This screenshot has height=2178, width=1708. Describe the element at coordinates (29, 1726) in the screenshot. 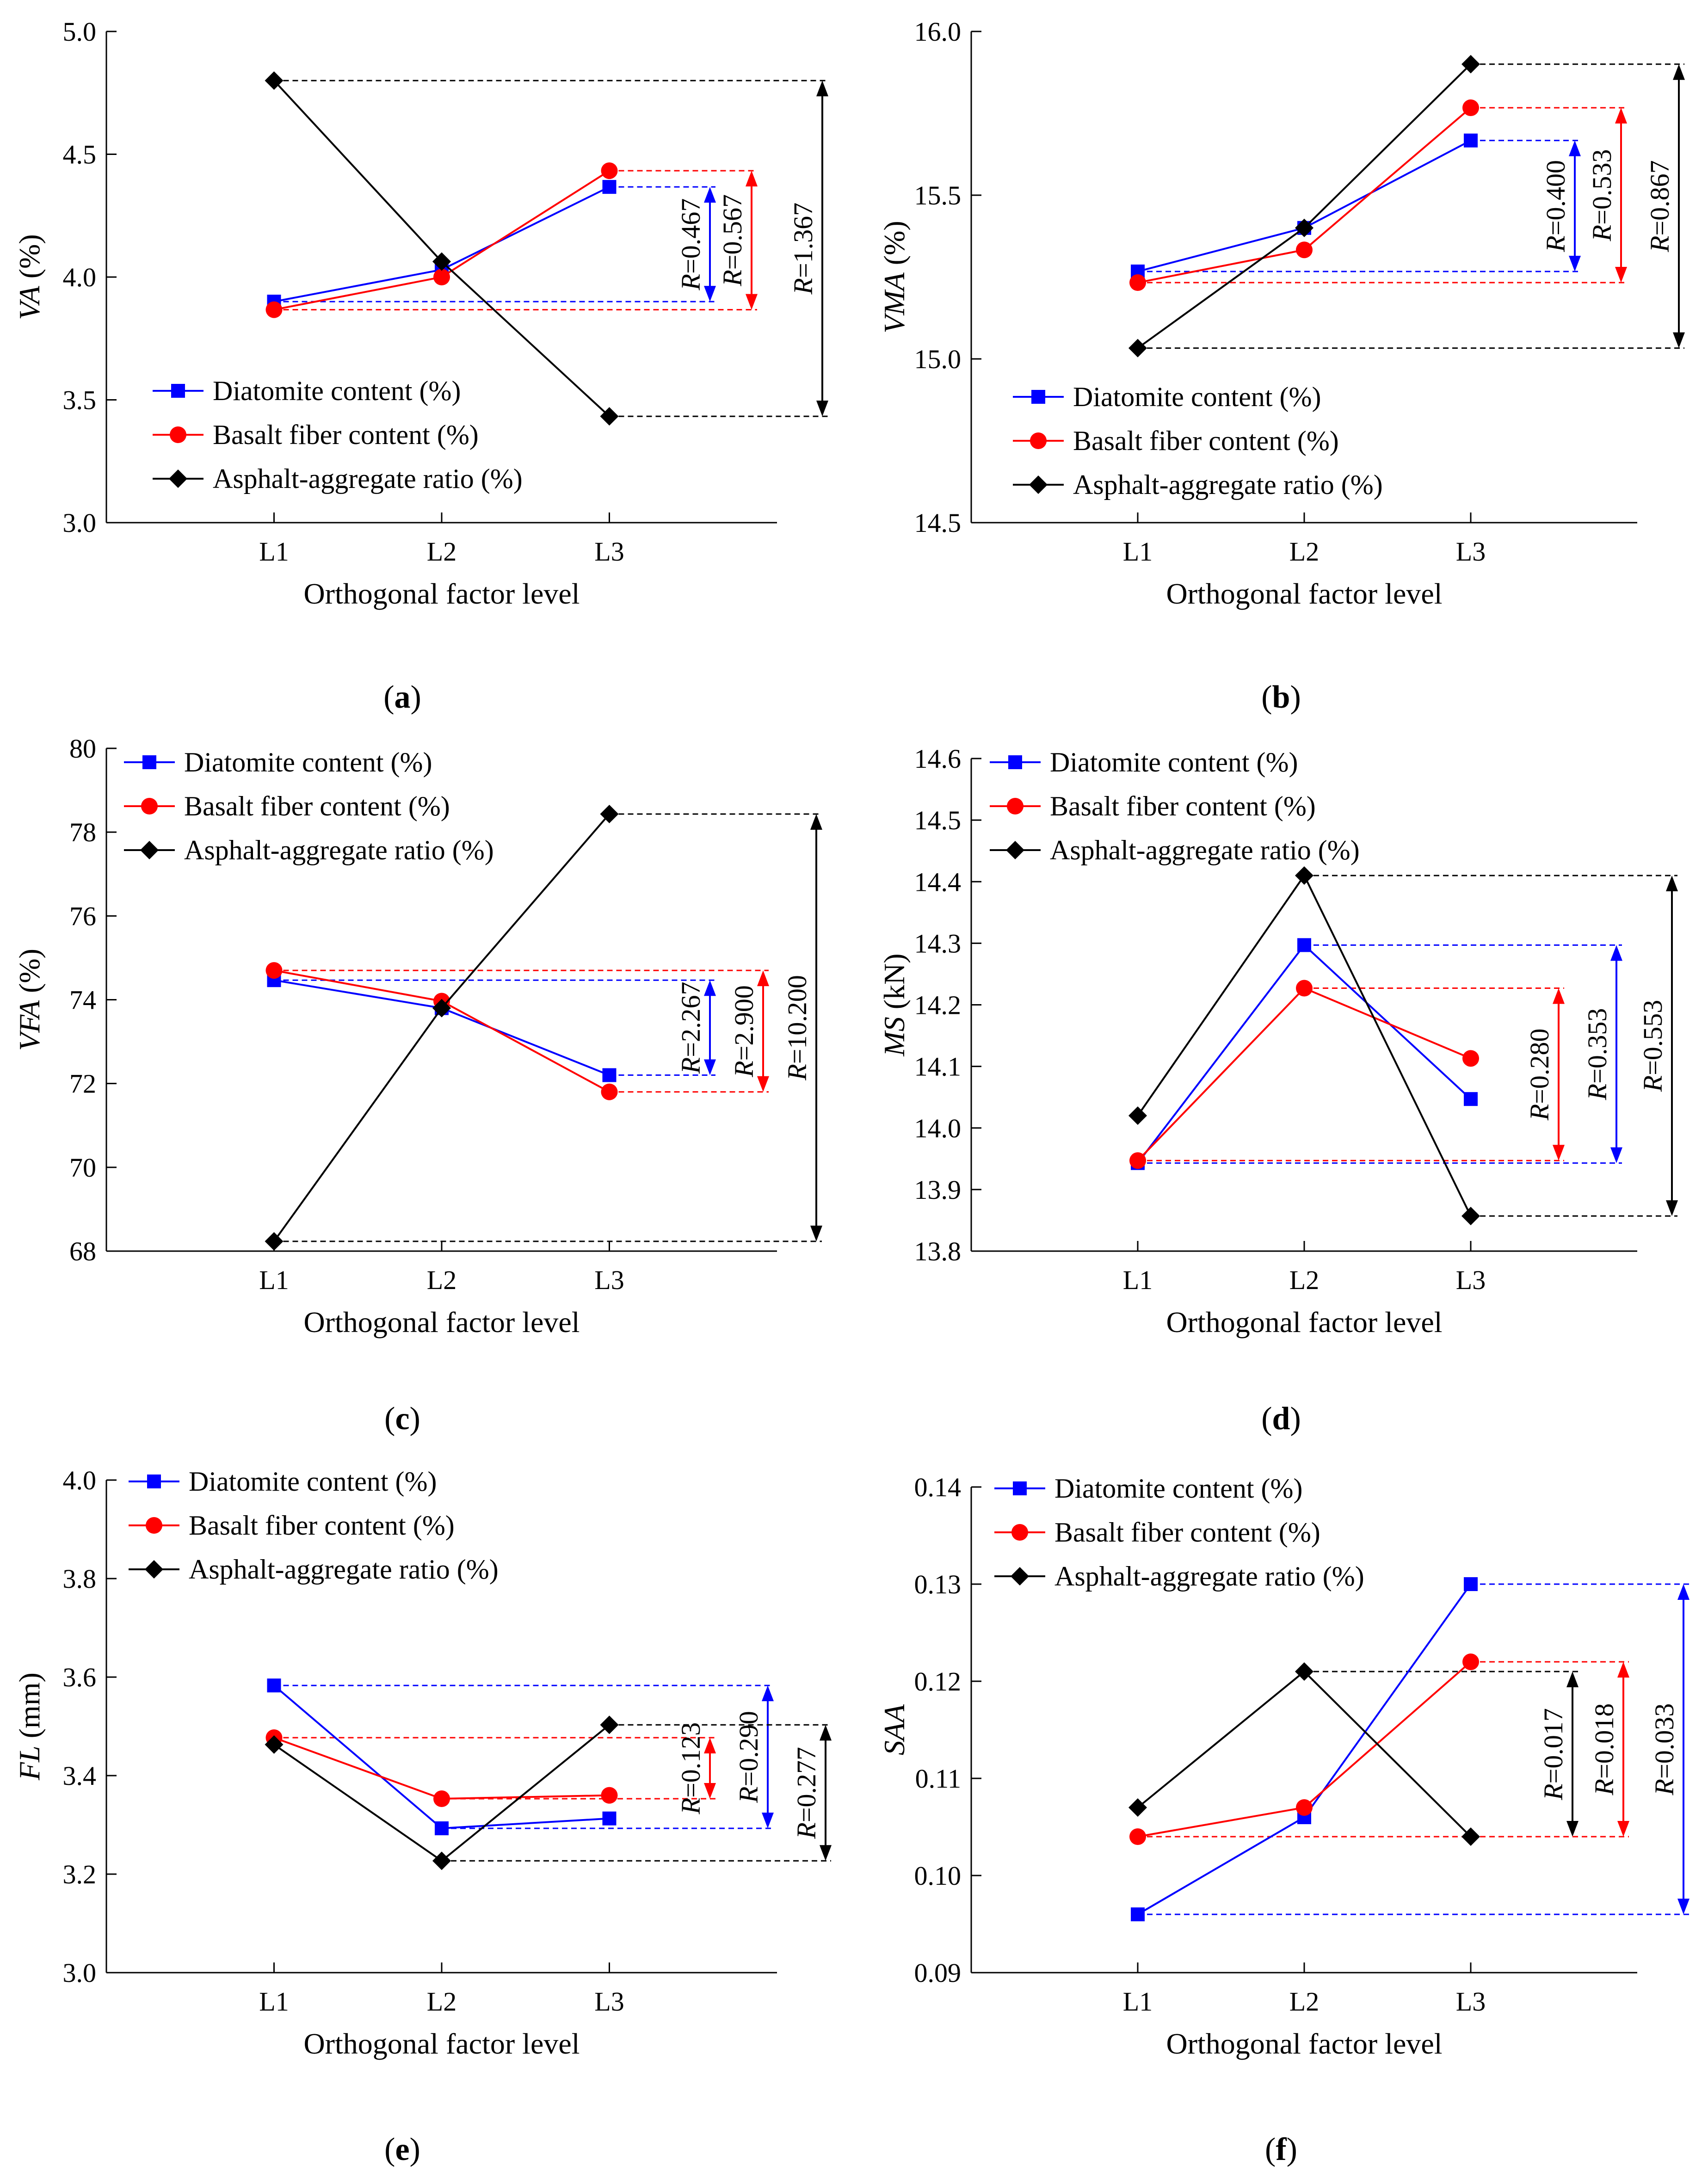

I see `y-axis-title: FL (mm)` at that location.